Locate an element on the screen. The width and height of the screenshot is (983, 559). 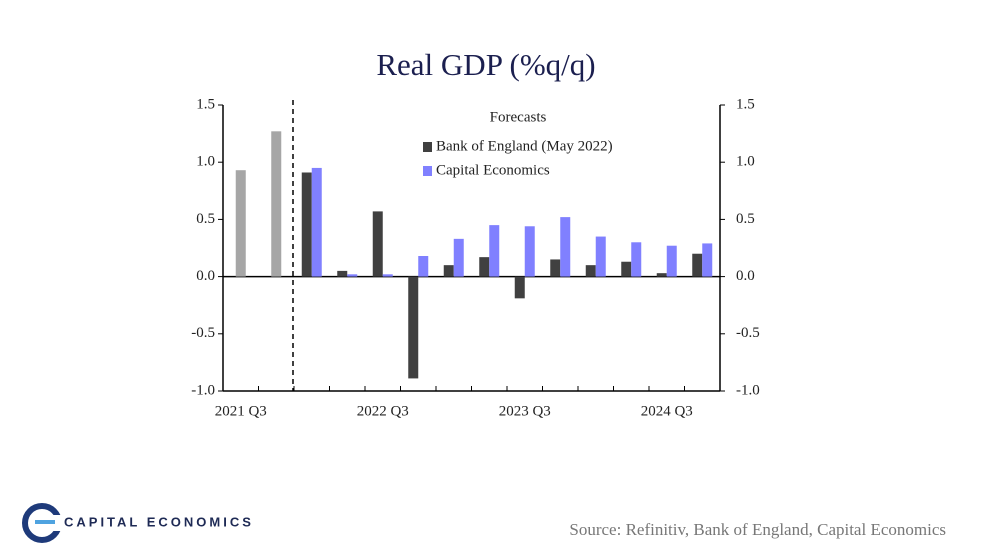
legend-label: Capital Economics is located at coordinates (493, 170).